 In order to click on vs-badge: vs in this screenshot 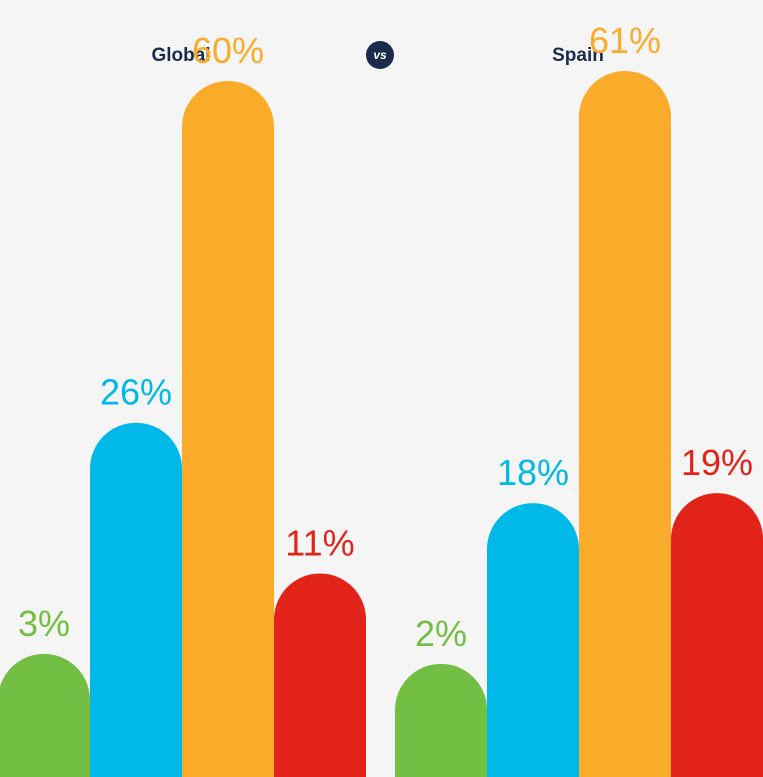, I will do `click(380, 55)`.